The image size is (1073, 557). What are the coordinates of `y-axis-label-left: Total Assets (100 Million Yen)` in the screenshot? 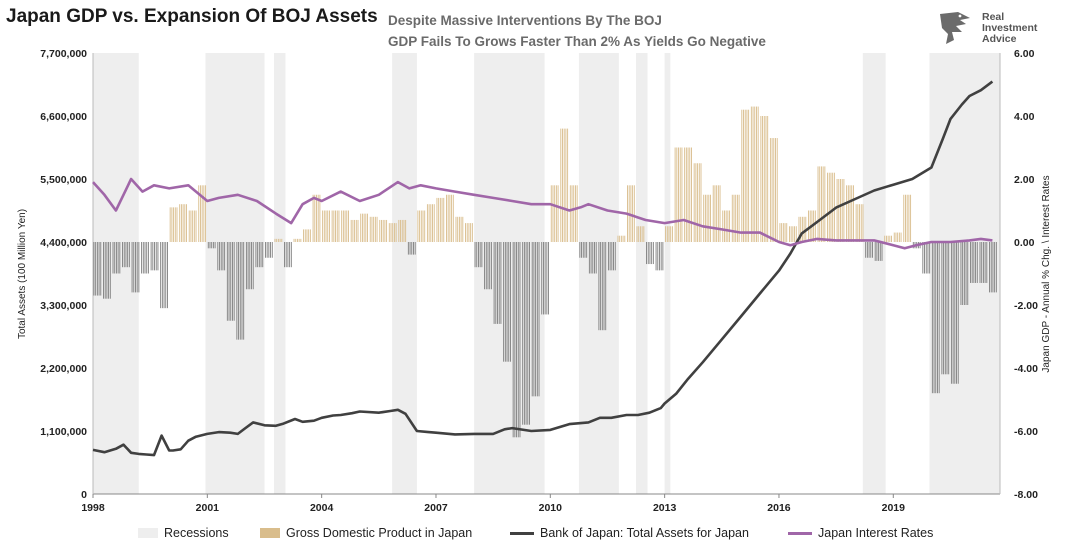 It's located at (22, 274).